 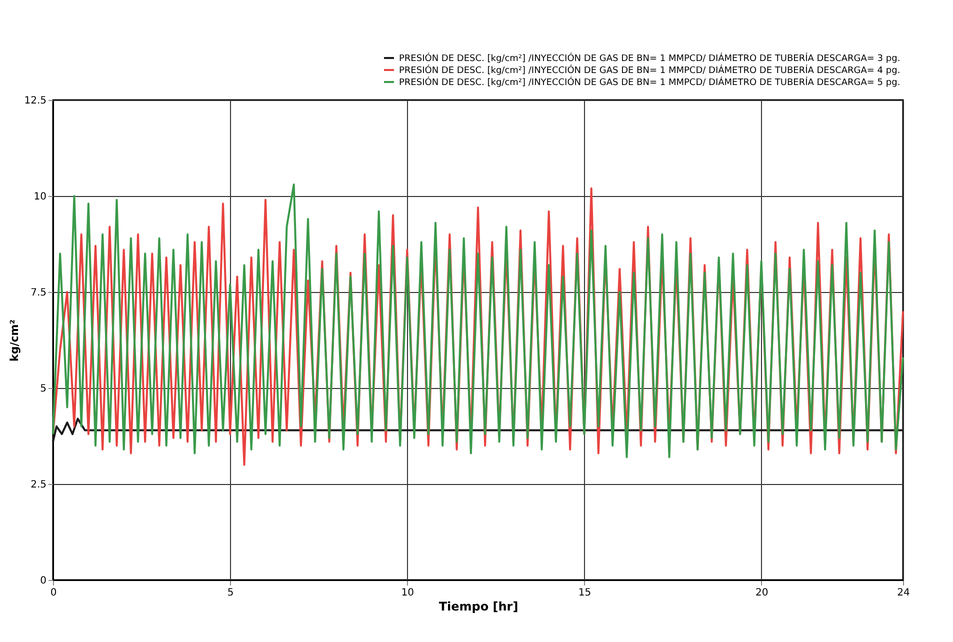 What do you see at coordinates (38, 293) in the screenshot?
I see `y-tick-label: 7.5` at bounding box center [38, 293].